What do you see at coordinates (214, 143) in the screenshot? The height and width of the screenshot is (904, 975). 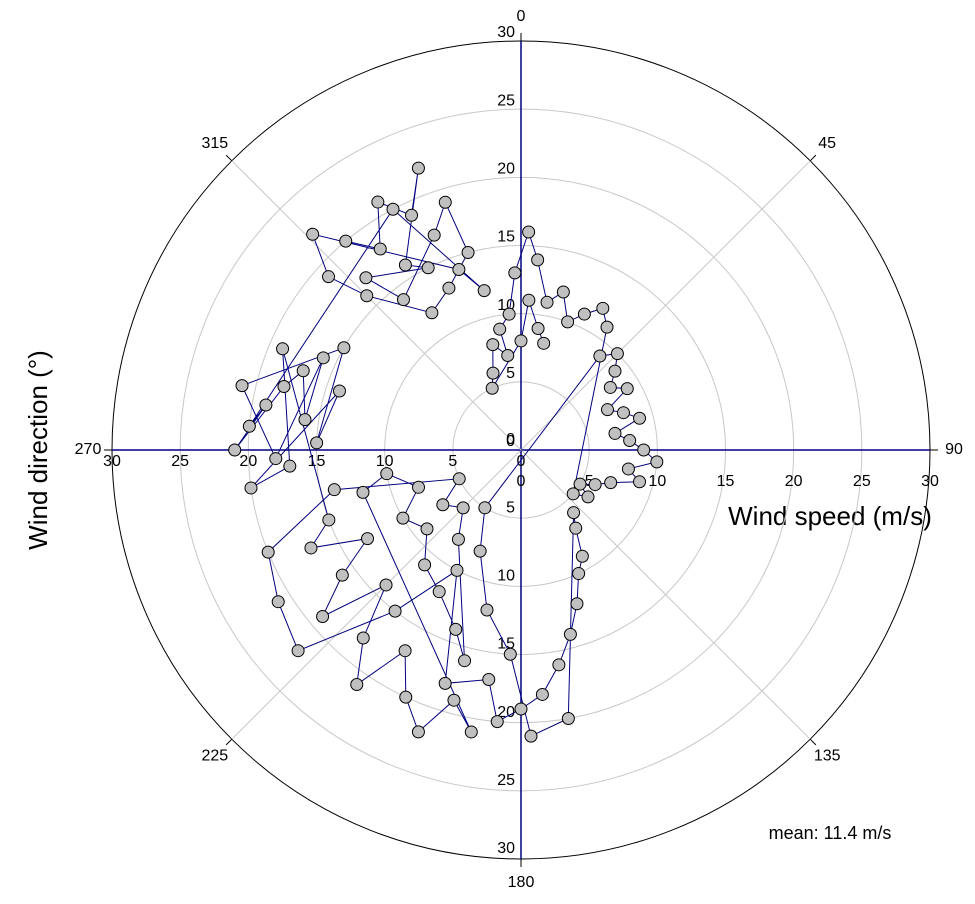 I see `angle-label: 315` at bounding box center [214, 143].